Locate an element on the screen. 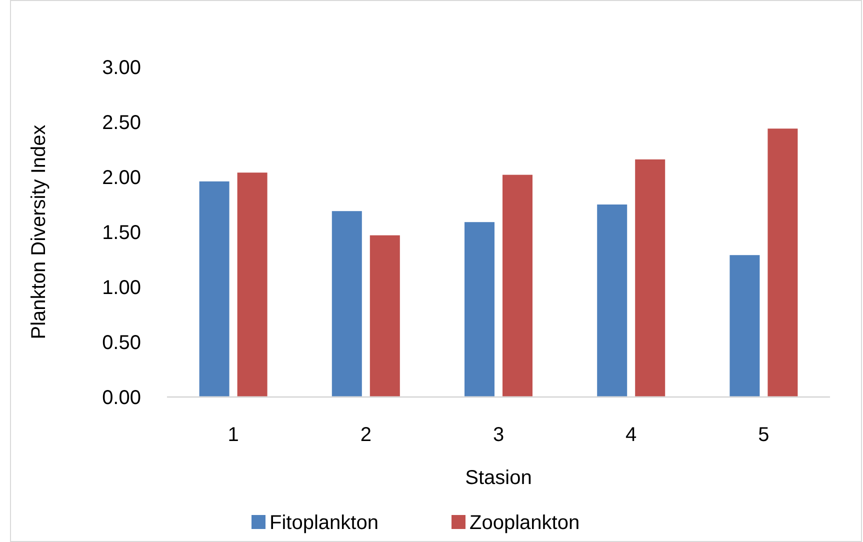 The width and height of the screenshot is (863, 542). x-axis-title: Stasion is located at coordinates (498, 478).